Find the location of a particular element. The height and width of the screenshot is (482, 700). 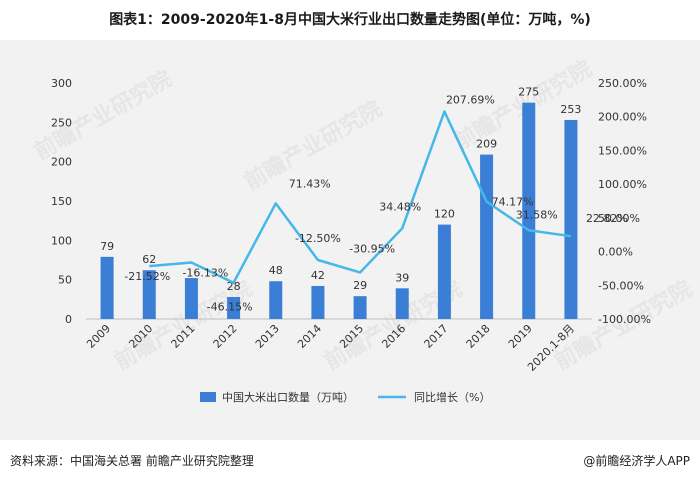

line-value-label: 31.58% is located at coordinates (537, 214).